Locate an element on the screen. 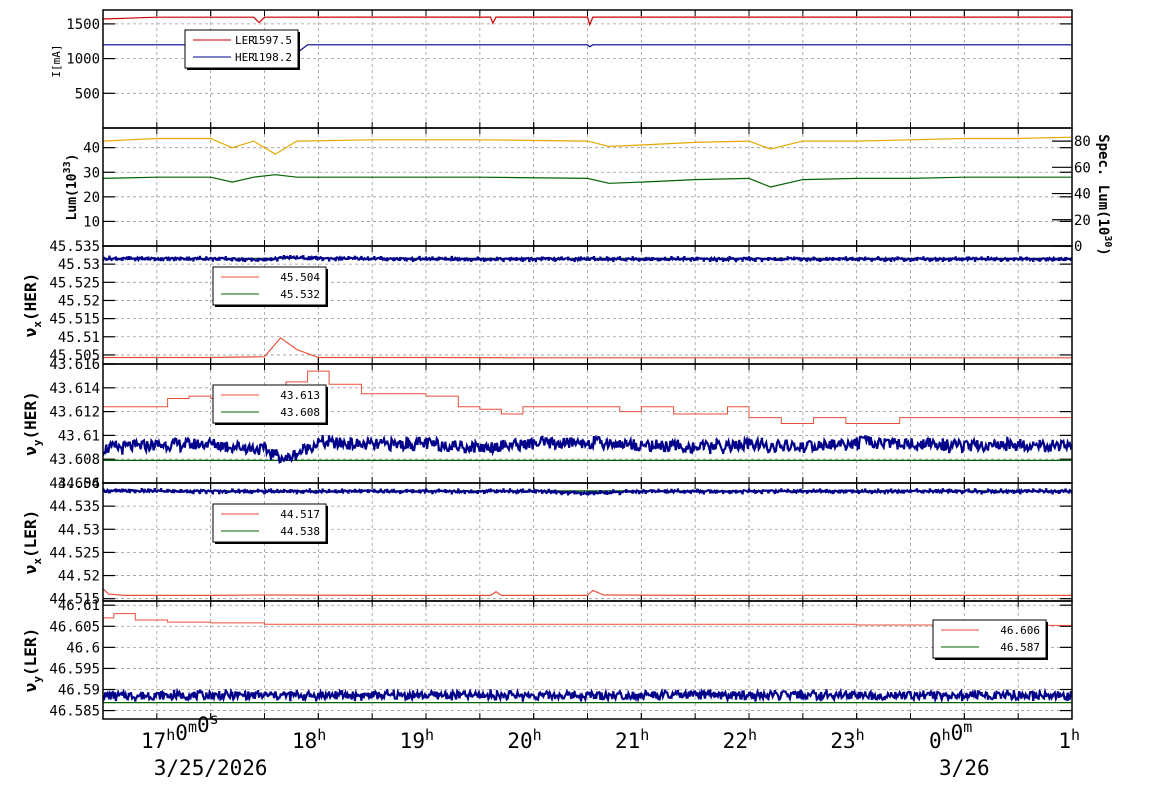 The width and height of the screenshot is (1154, 786). y-tick-label: 44.525 is located at coordinates (74, 553).